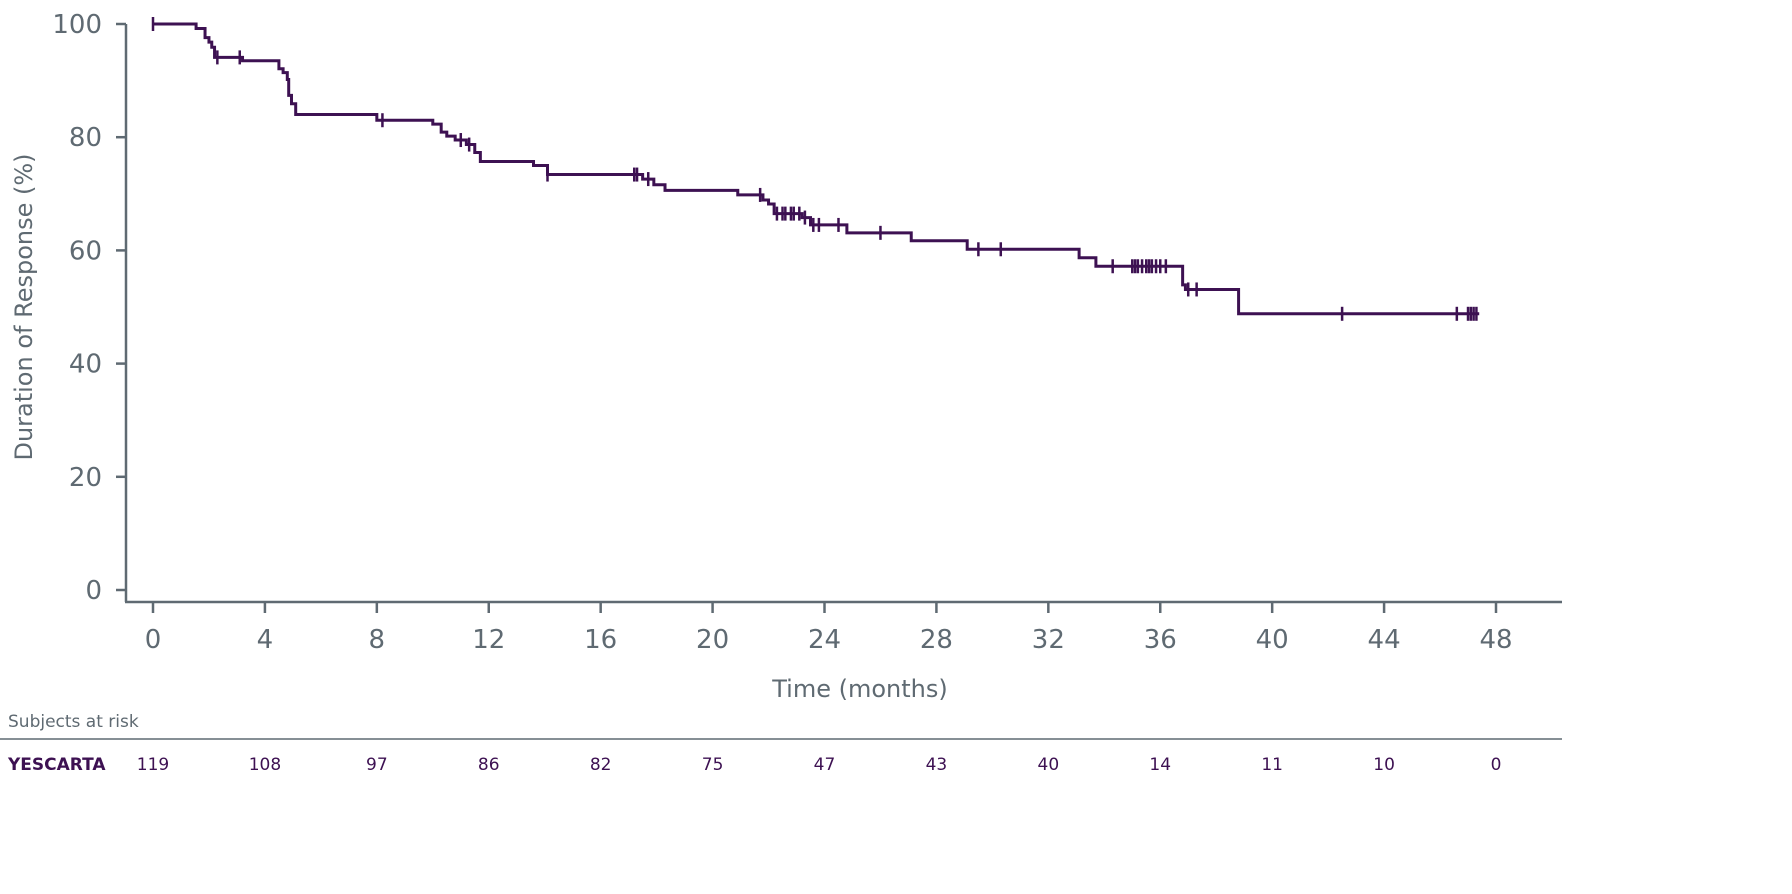 The height and width of the screenshot is (894, 1792). Describe the element at coordinates (153, 765) in the screenshot. I see `risk-value: 119` at that location.